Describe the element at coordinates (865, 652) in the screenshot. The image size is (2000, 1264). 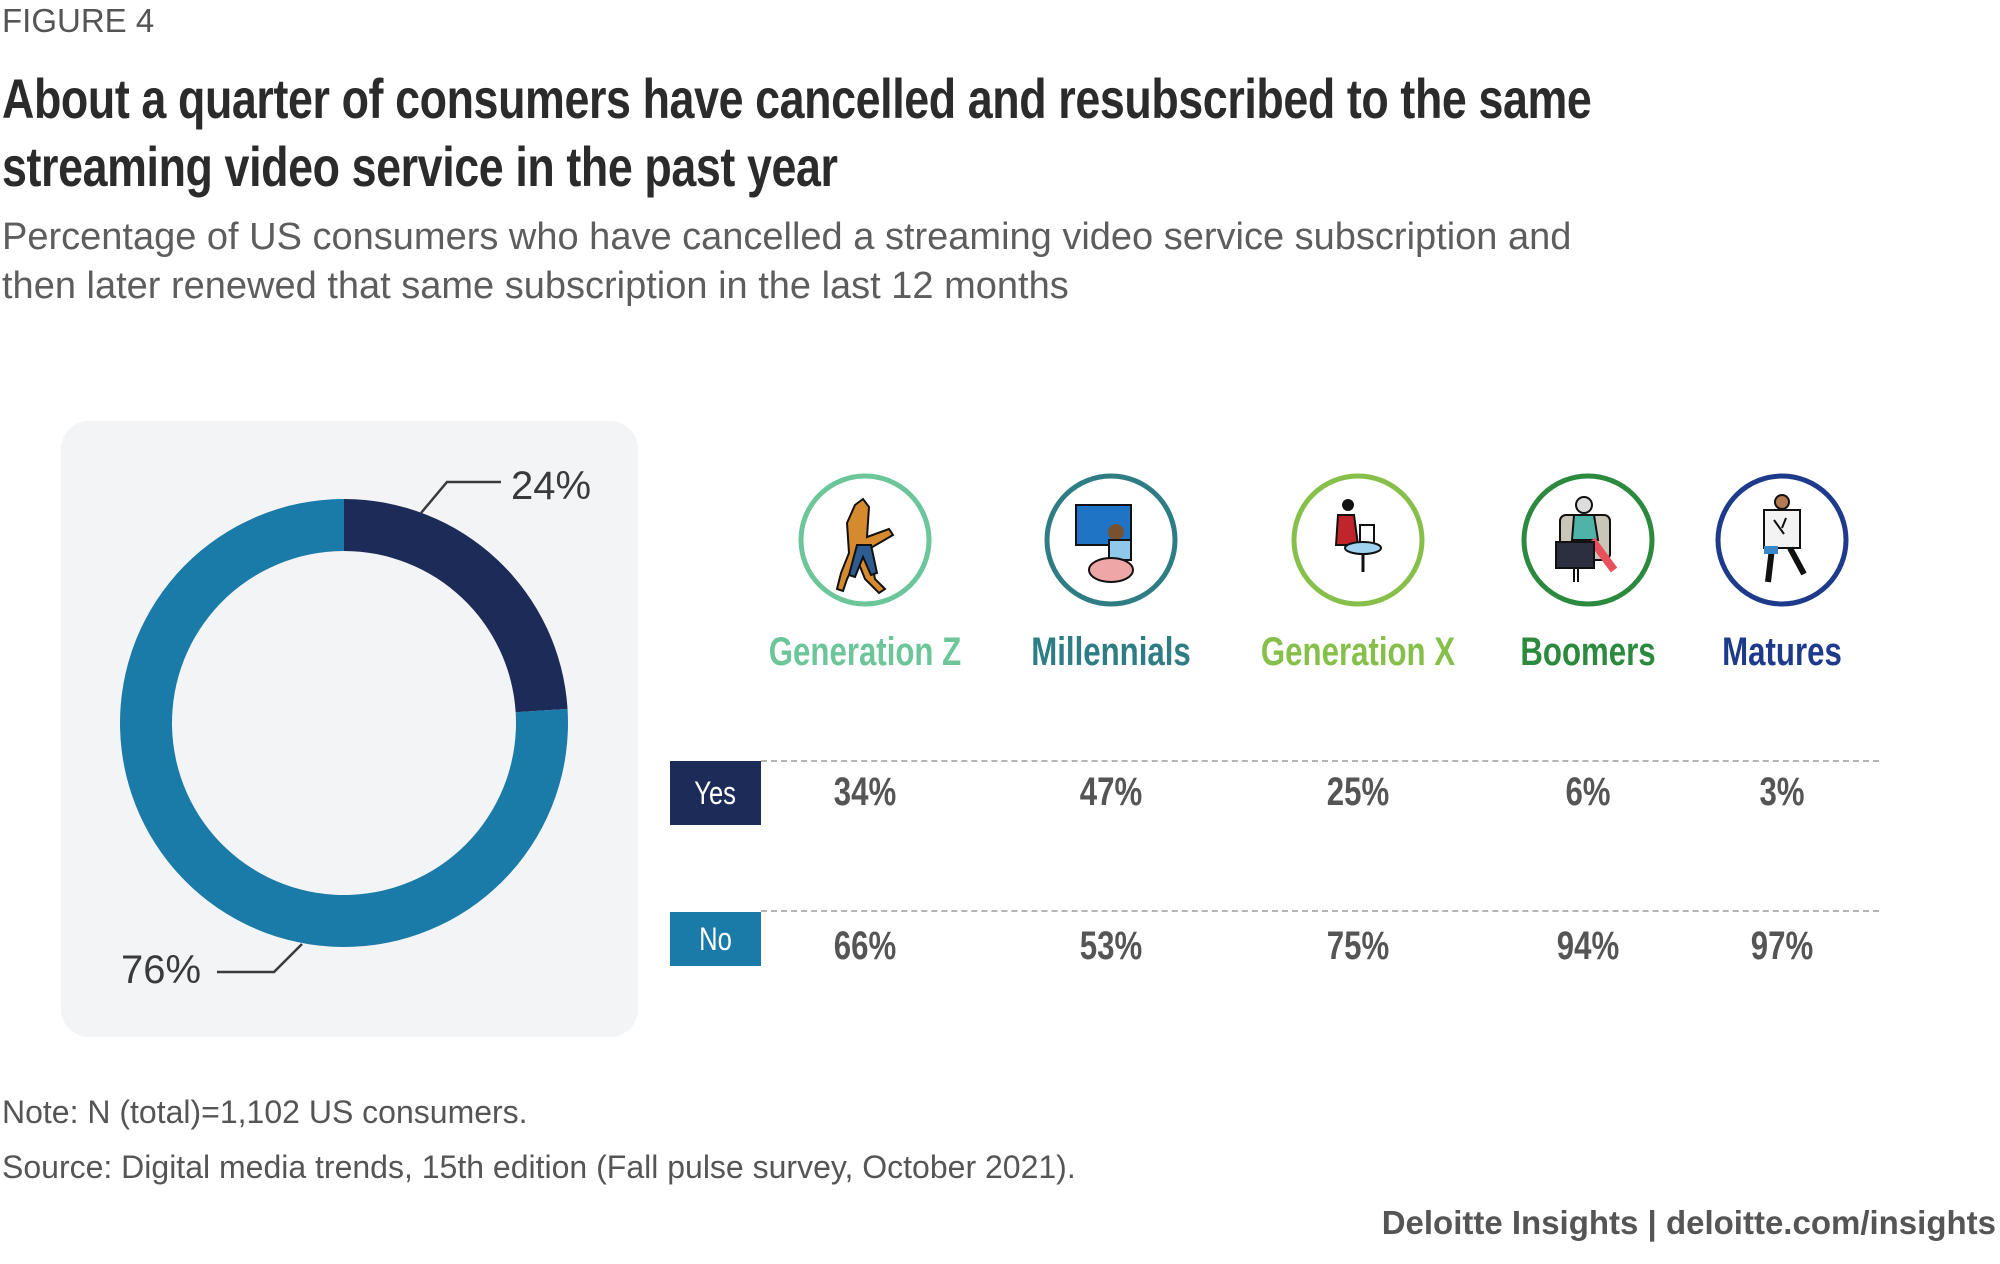
I see `column-header-generation-z: Generation Z` at that location.